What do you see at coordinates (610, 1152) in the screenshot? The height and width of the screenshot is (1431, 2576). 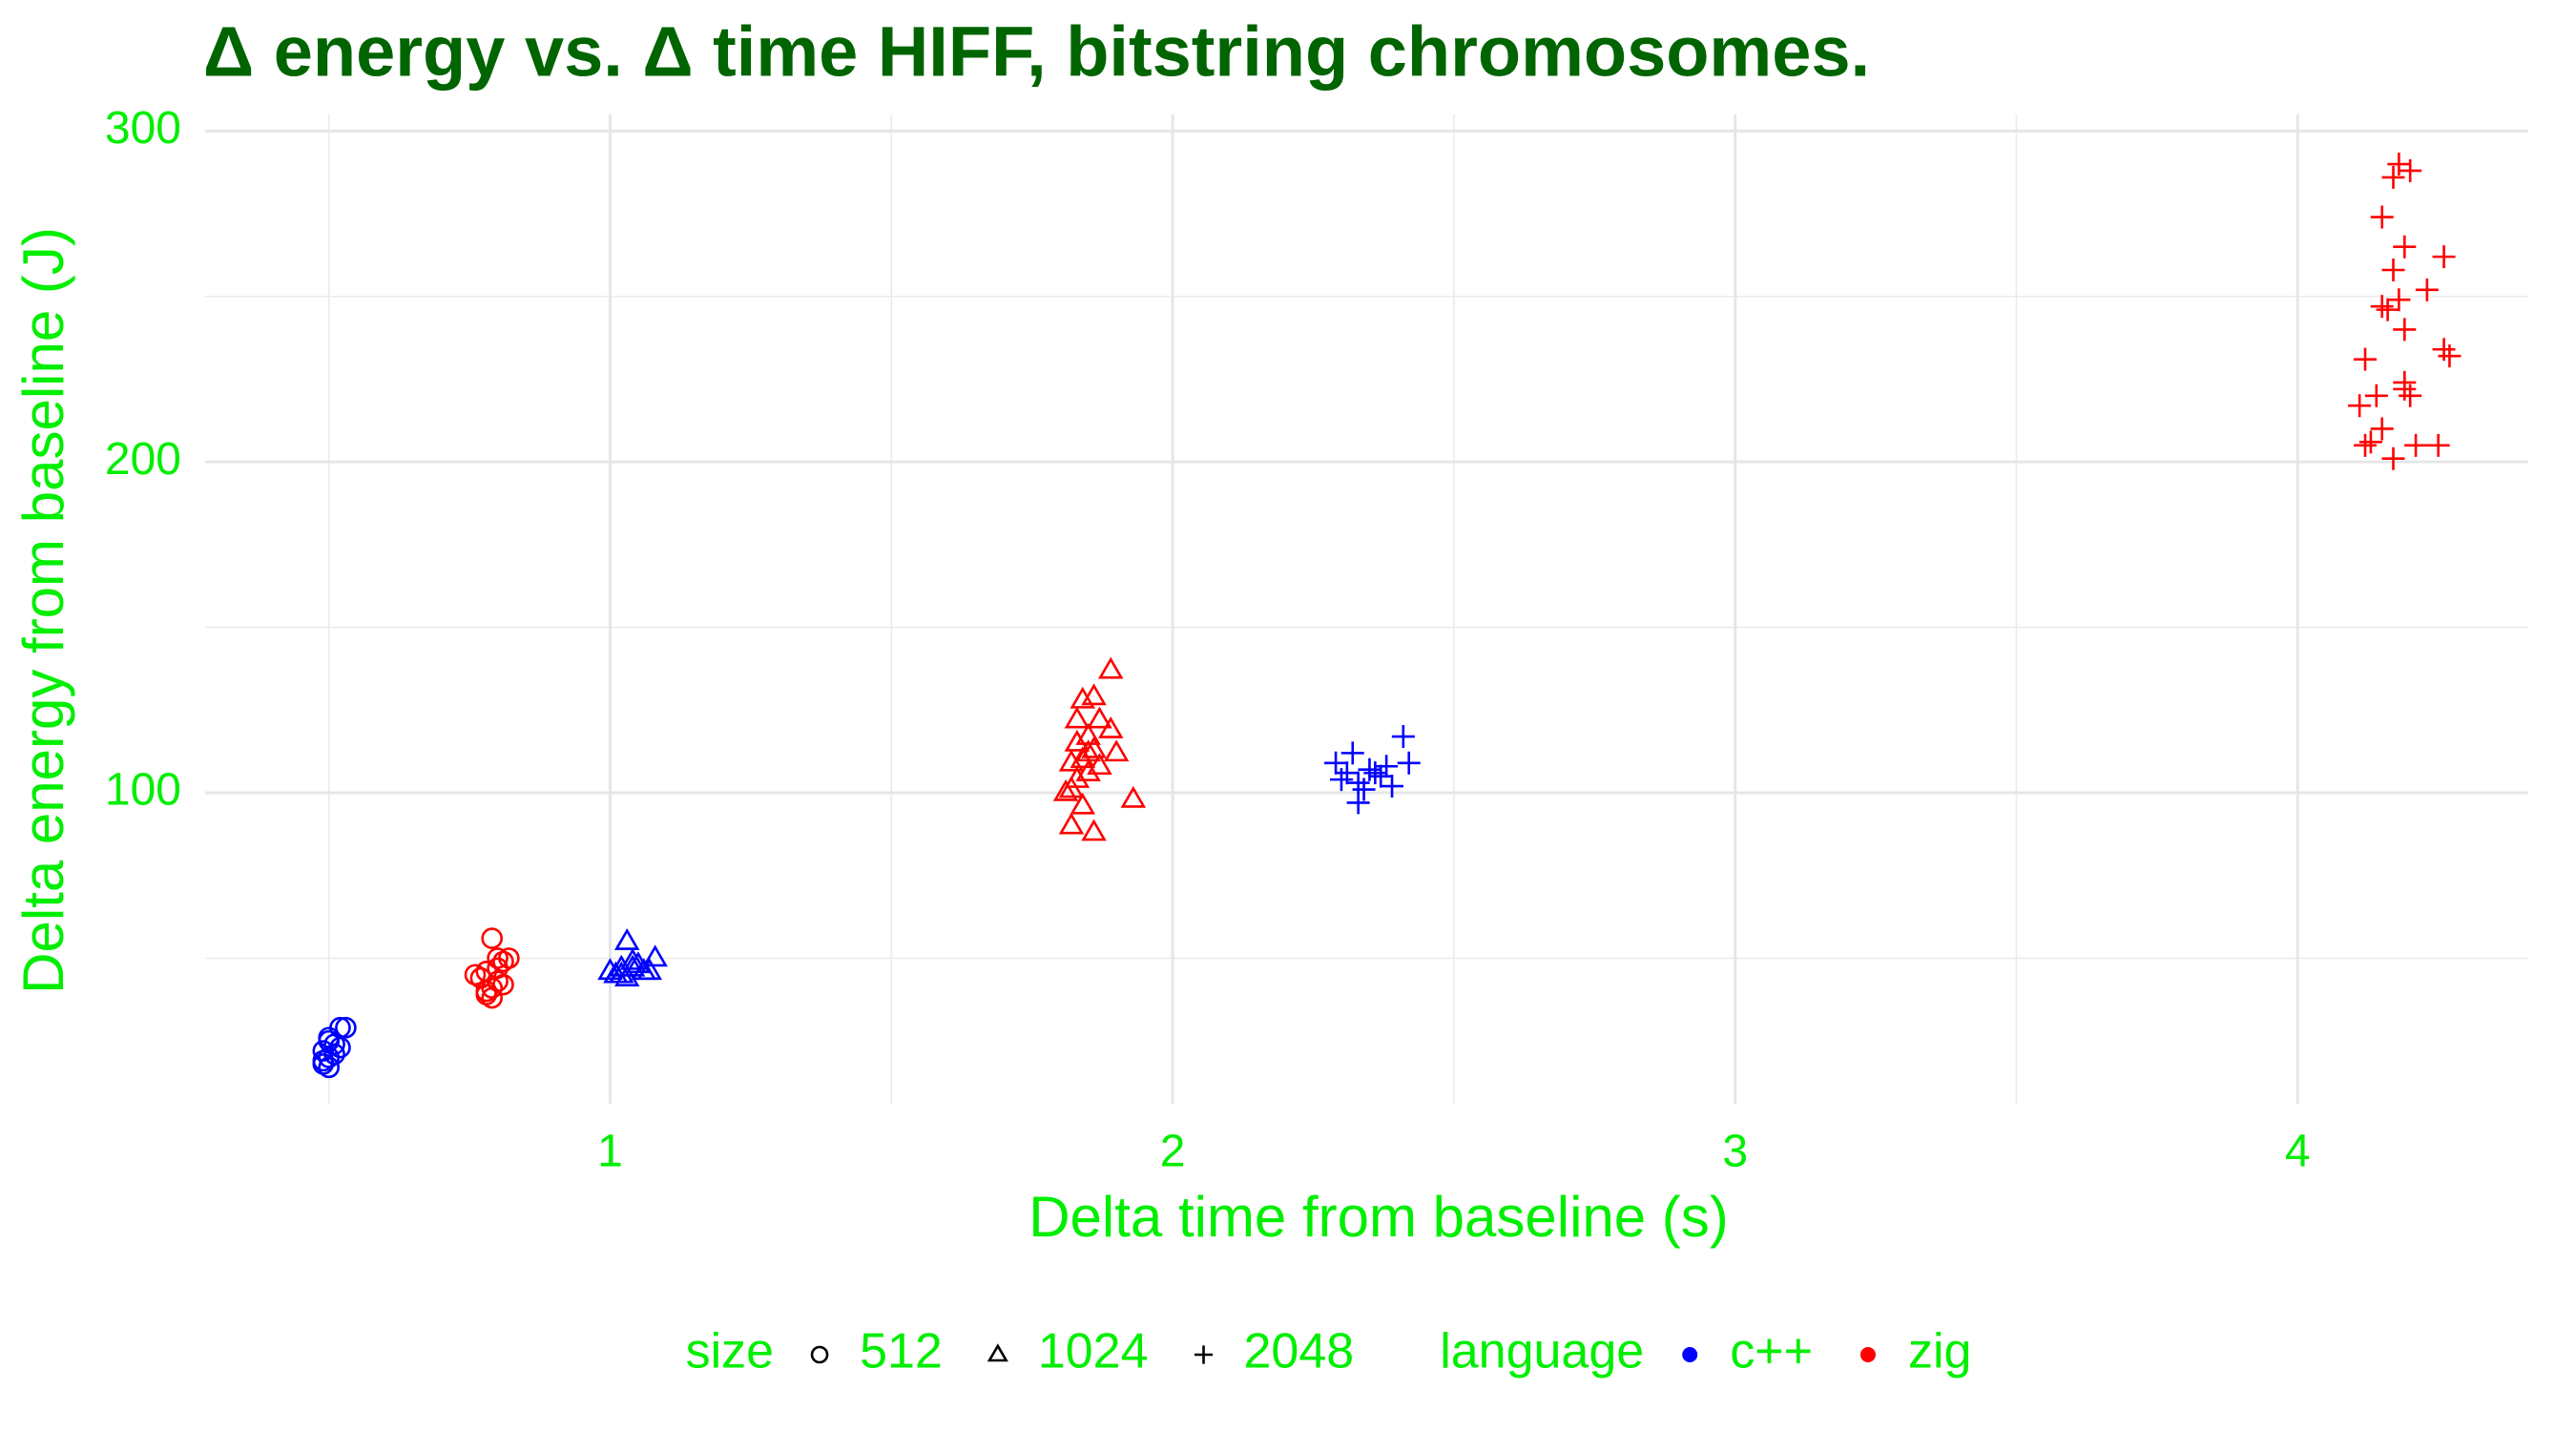 I see `x-tick-label: 1` at bounding box center [610, 1152].